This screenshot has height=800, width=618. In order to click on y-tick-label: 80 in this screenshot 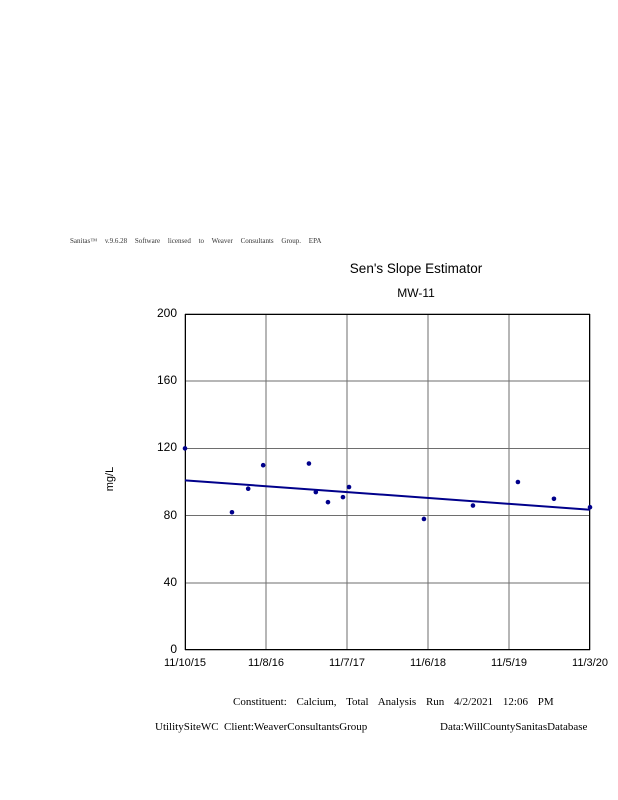, I will do `click(170, 514)`.